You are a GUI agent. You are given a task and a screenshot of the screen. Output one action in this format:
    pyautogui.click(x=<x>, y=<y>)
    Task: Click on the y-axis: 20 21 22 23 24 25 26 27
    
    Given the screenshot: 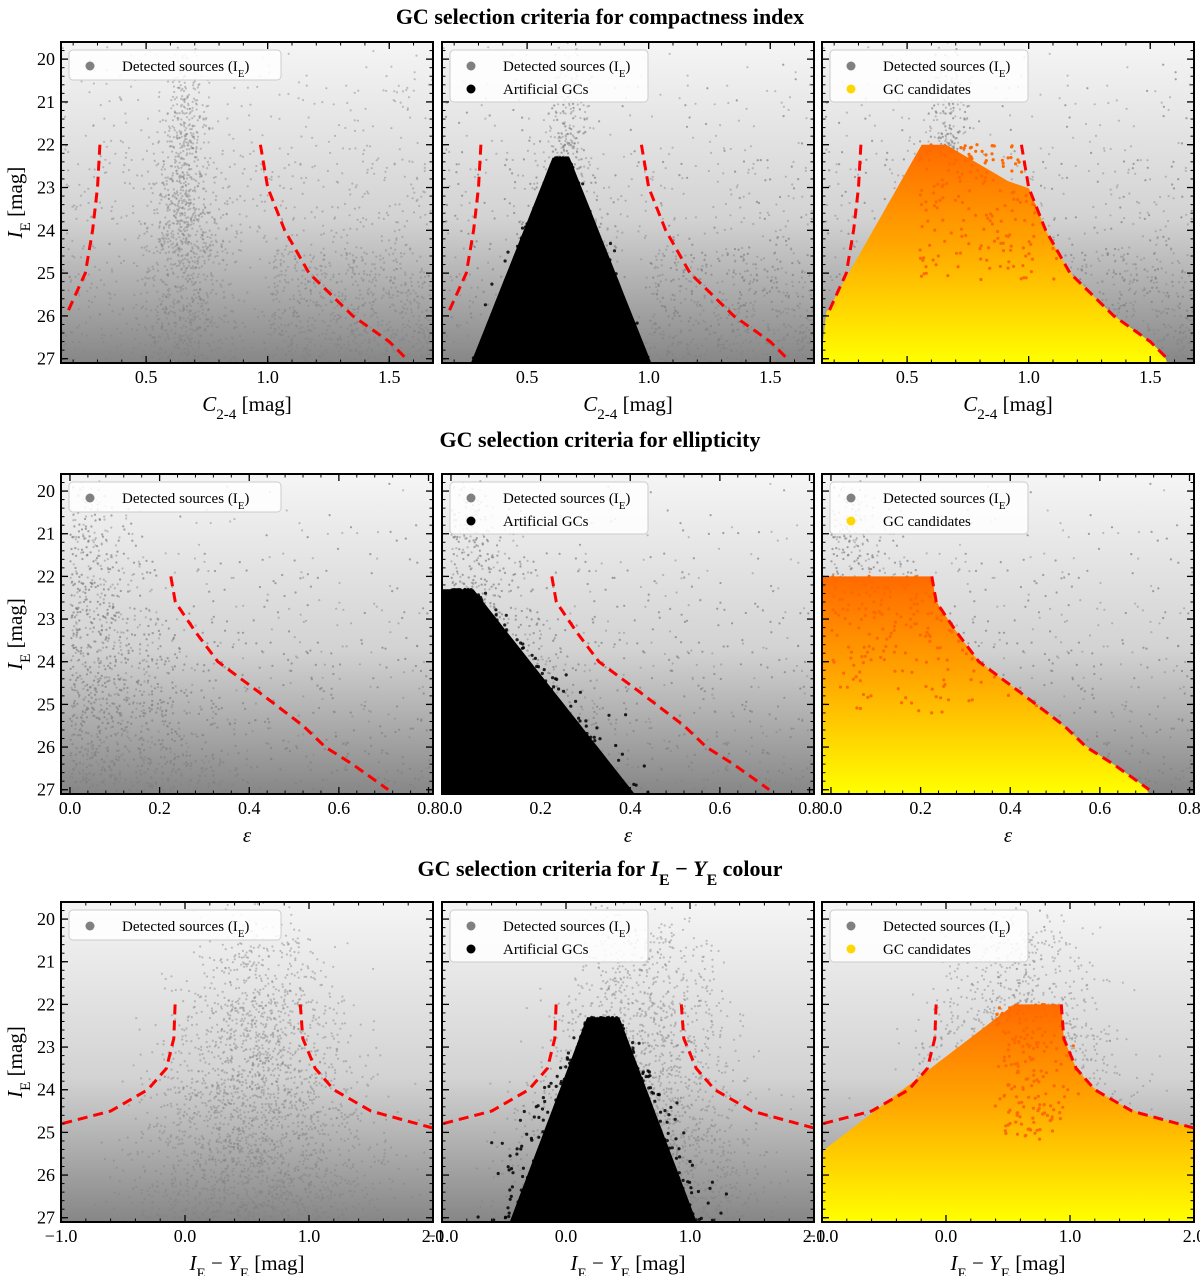 What is the action you would take?
    pyautogui.click(x=235, y=205)
    